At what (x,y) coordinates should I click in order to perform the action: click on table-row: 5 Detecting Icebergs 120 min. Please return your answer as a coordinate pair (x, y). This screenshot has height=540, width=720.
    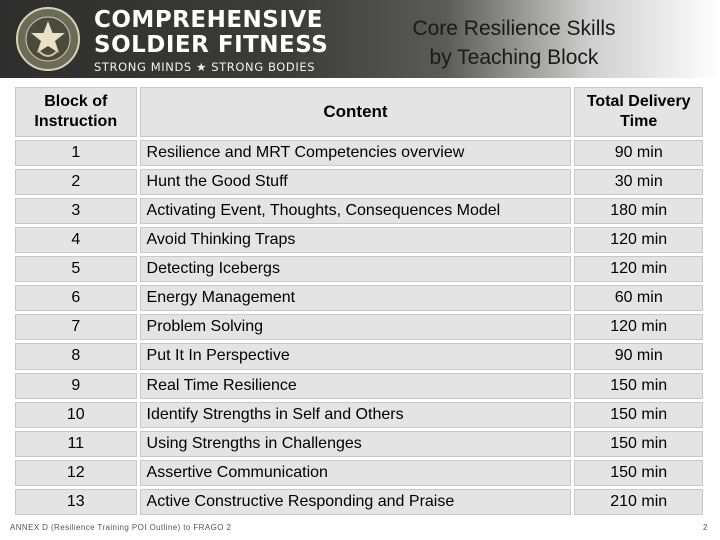
    Looking at the image, I should click on (359, 269).